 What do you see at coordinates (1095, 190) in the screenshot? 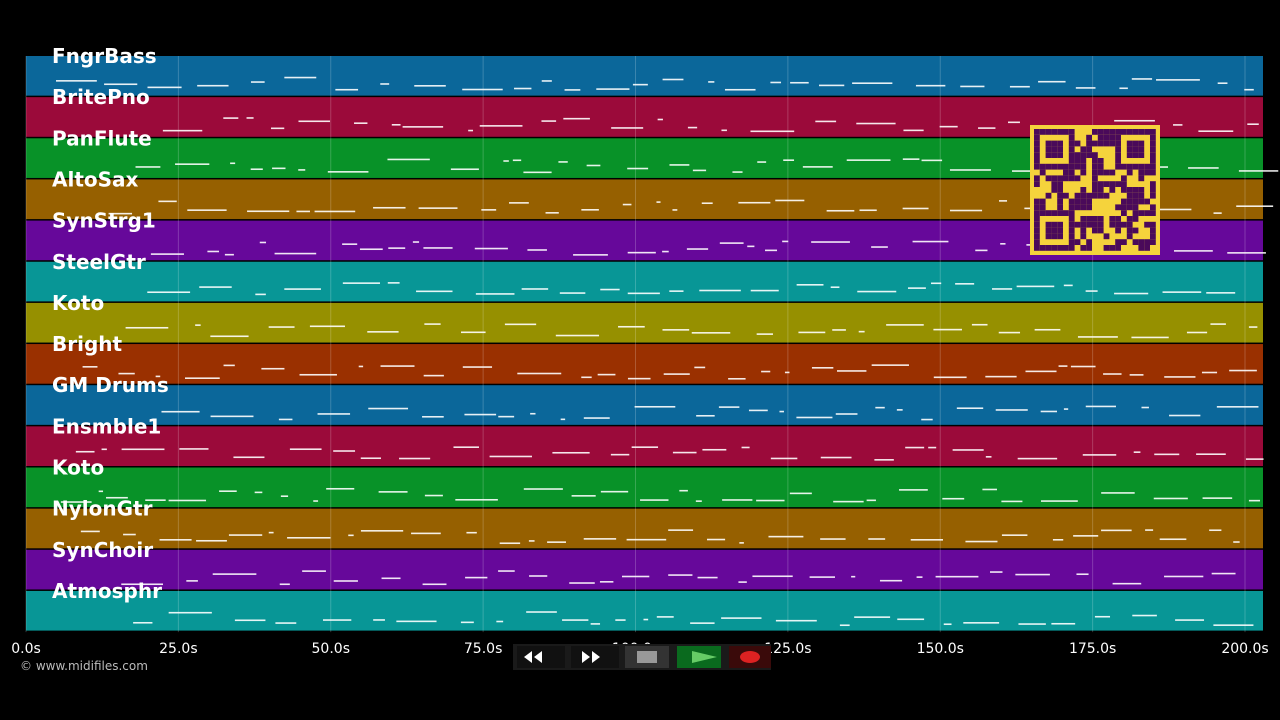
I see `qr-code` at bounding box center [1095, 190].